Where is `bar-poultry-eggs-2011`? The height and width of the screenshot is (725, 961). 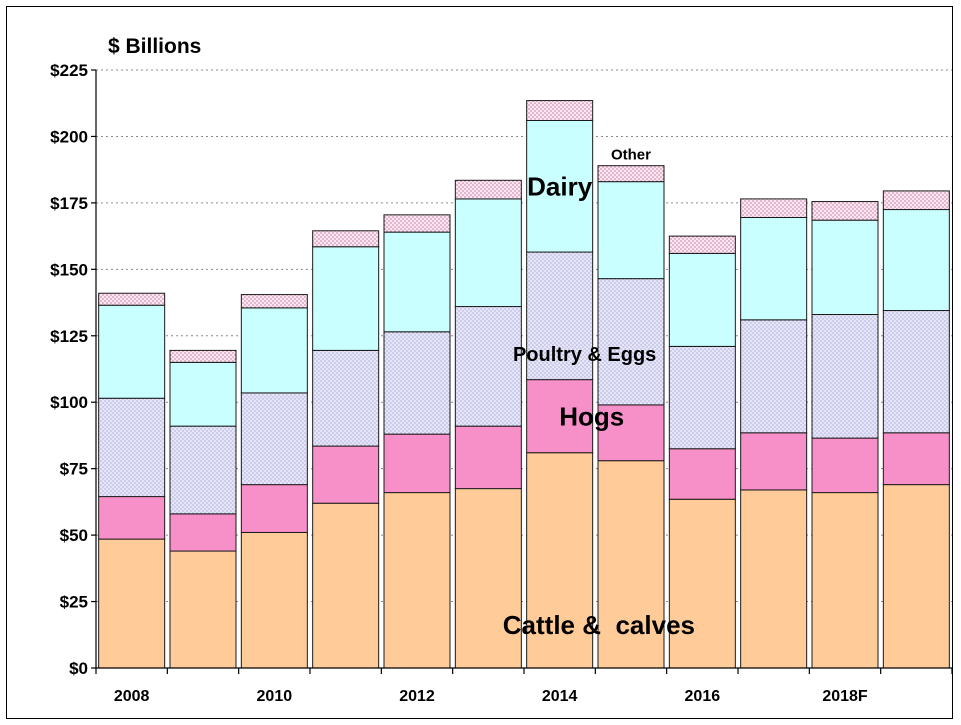 bar-poultry-eggs-2011 is located at coordinates (346, 398).